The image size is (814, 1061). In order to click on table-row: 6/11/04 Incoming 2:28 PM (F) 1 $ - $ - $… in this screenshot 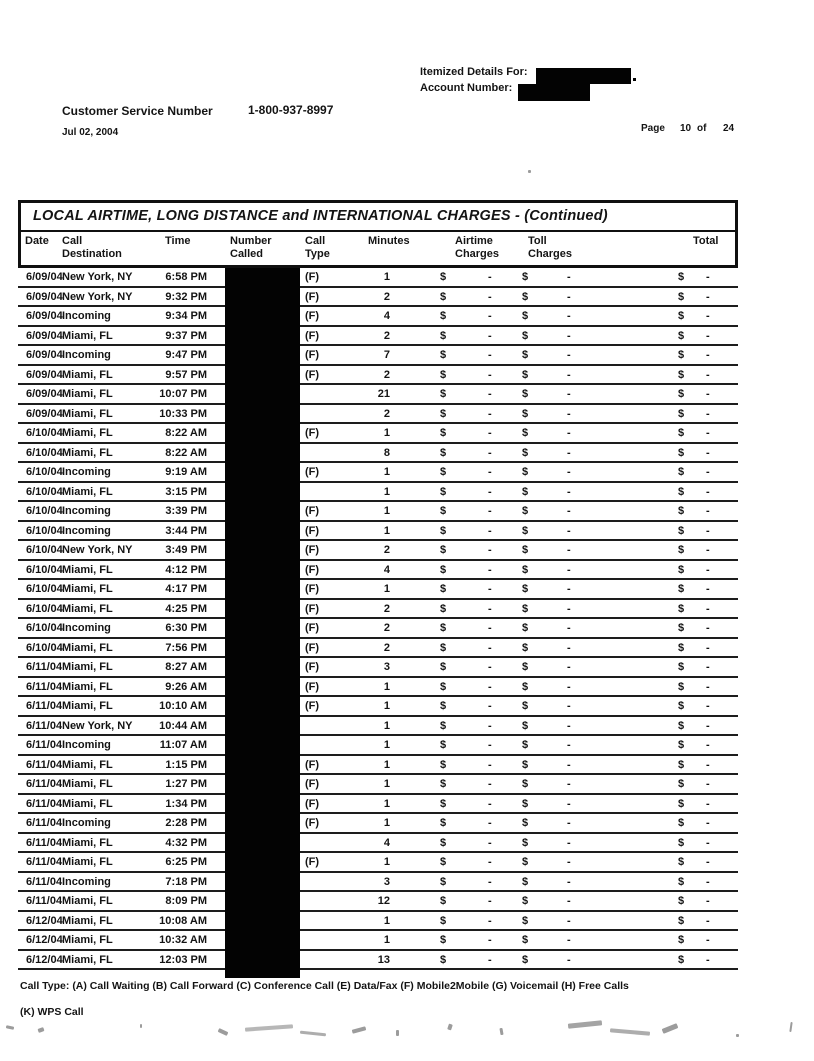, I will do `click(378, 824)`.